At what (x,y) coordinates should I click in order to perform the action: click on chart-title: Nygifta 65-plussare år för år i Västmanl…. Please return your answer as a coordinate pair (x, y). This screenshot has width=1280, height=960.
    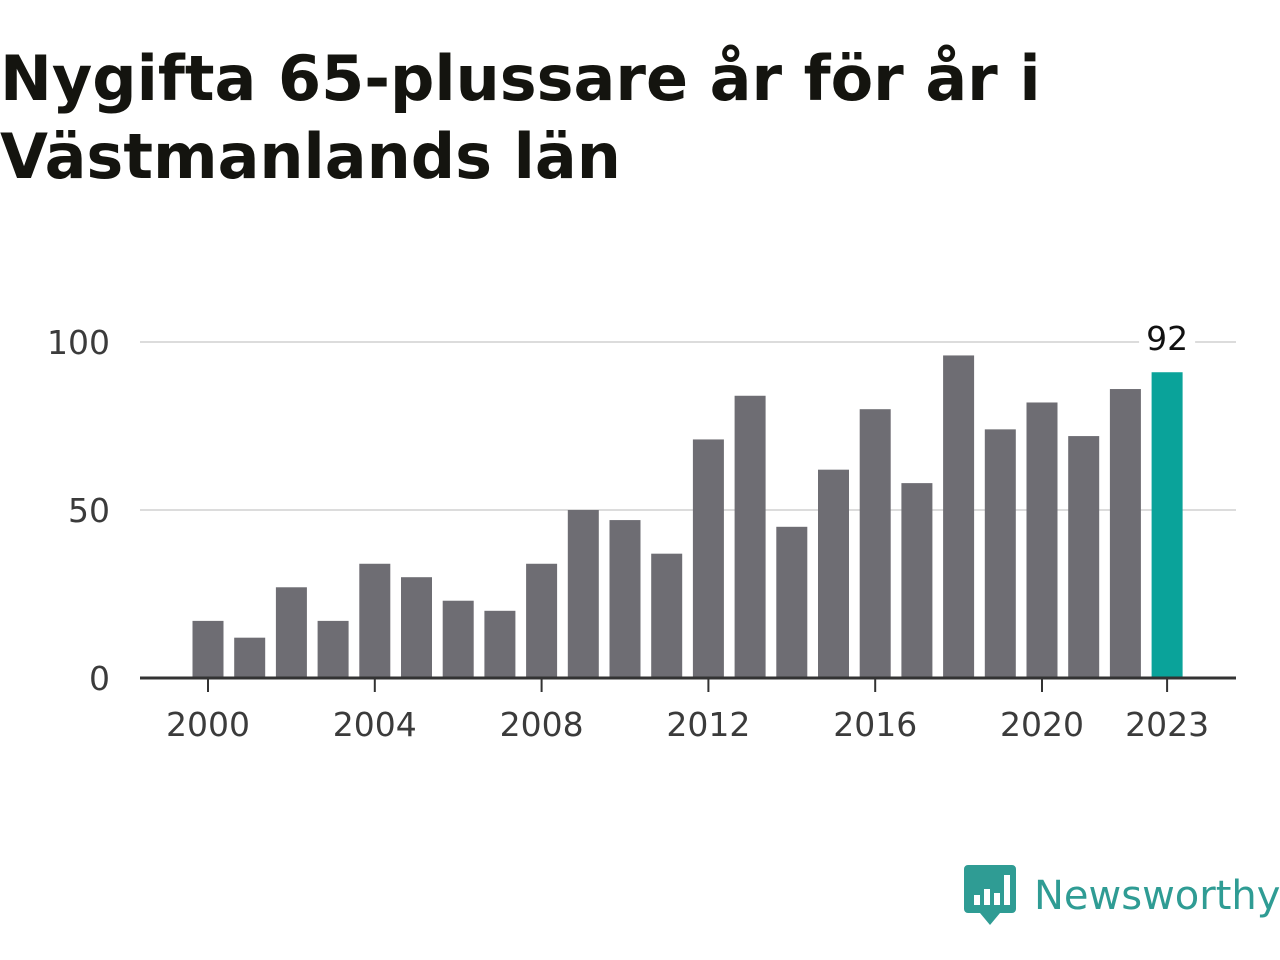
    Looking at the image, I should click on (520, 117).